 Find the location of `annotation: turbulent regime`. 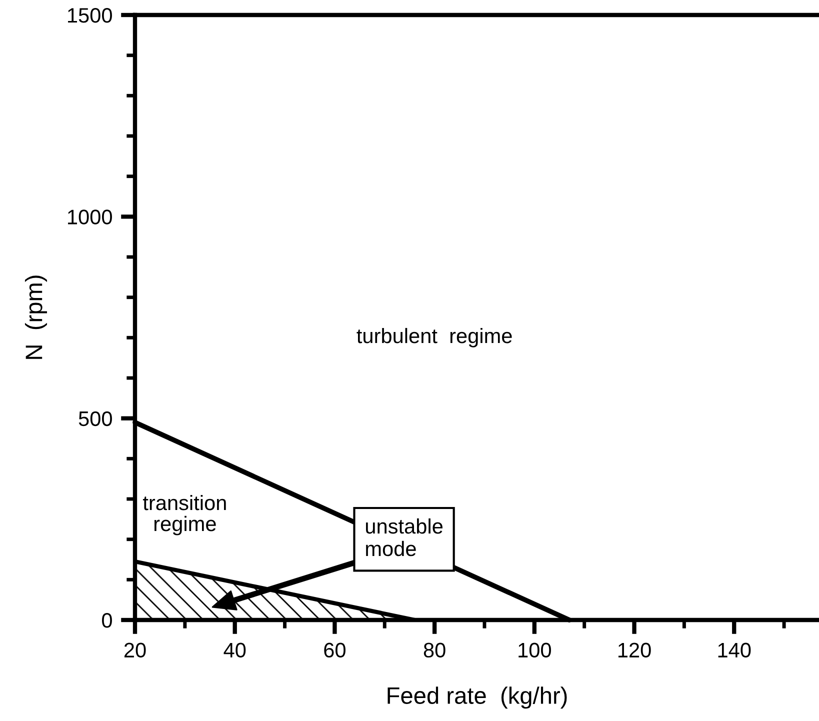

annotation: turbulent regime is located at coordinates (434, 338).